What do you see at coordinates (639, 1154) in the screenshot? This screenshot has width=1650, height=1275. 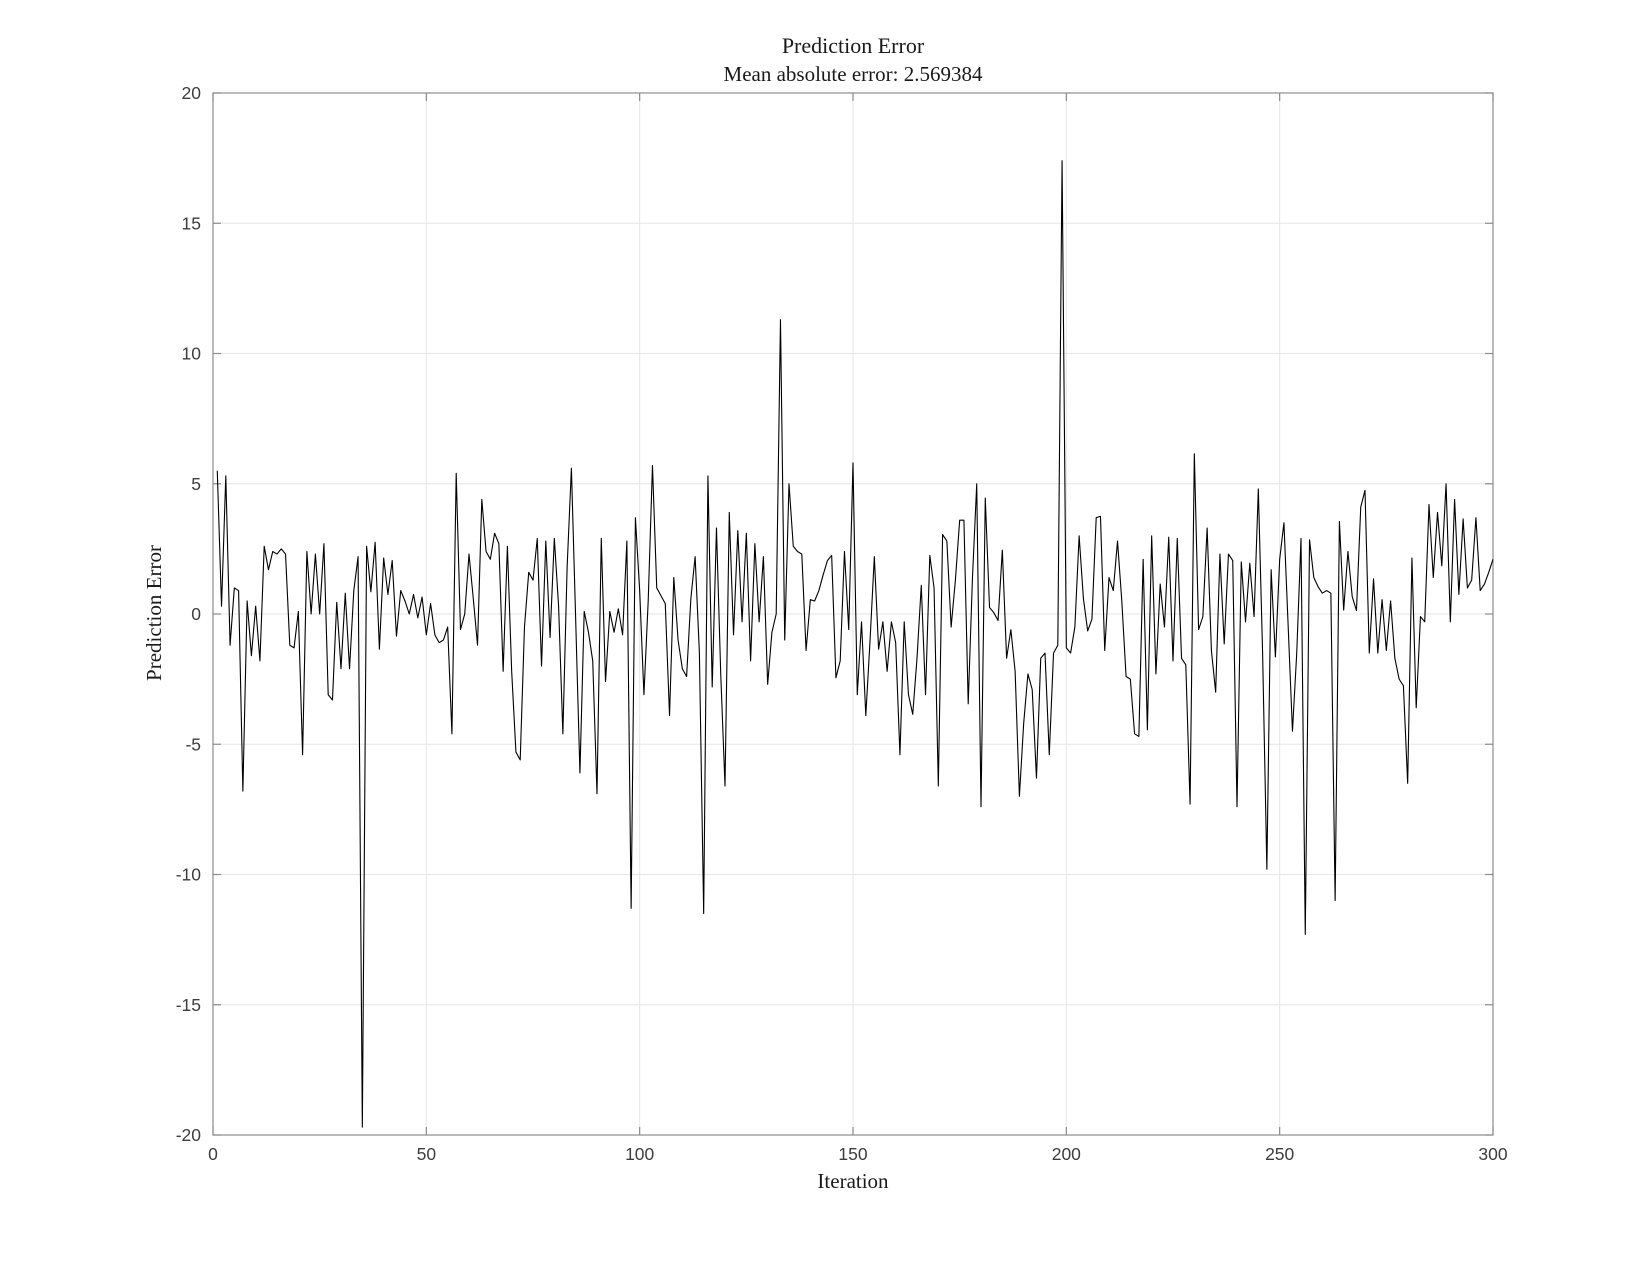 I see `x-tick-label: 100` at bounding box center [639, 1154].